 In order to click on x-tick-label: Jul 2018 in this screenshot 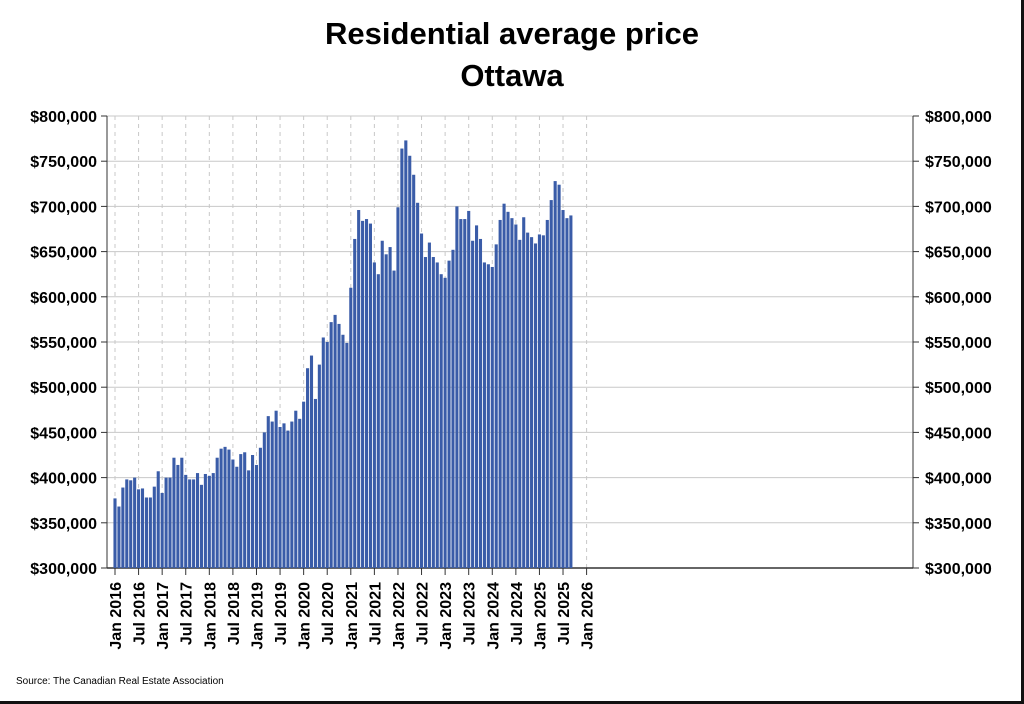, I will do `click(234, 613)`.